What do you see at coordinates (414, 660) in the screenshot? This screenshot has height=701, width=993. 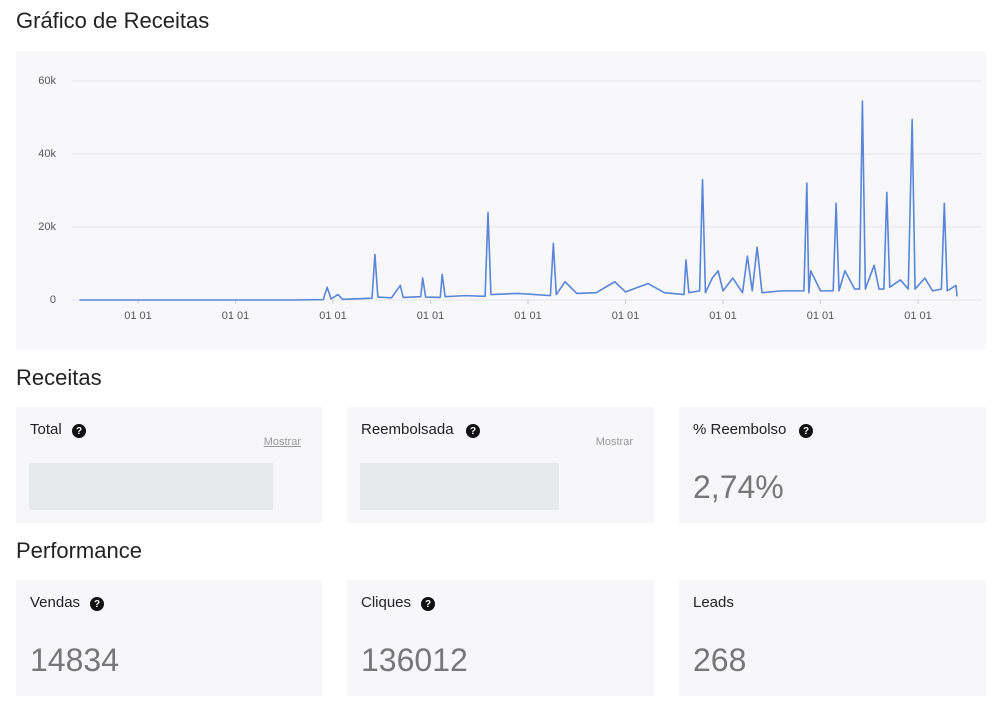 I see `card-value: 136012` at bounding box center [414, 660].